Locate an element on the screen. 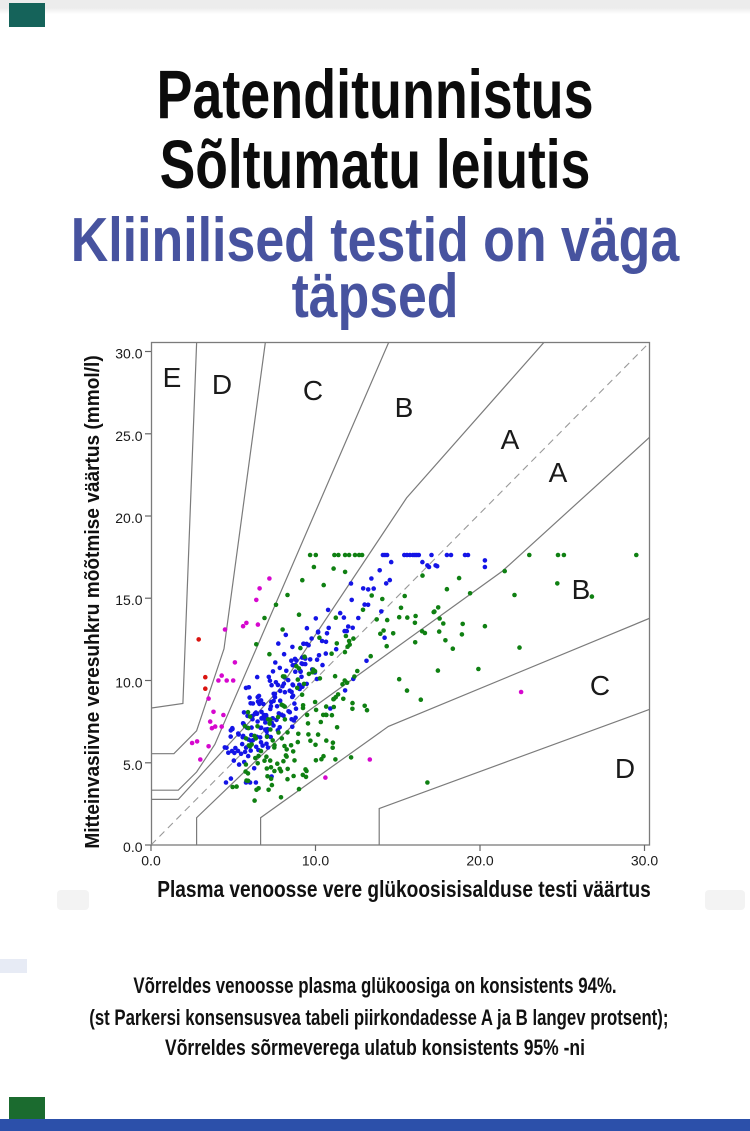 The width and height of the screenshot is (750, 1131). svg-text: 25.0 is located at coordinates (128, 436).